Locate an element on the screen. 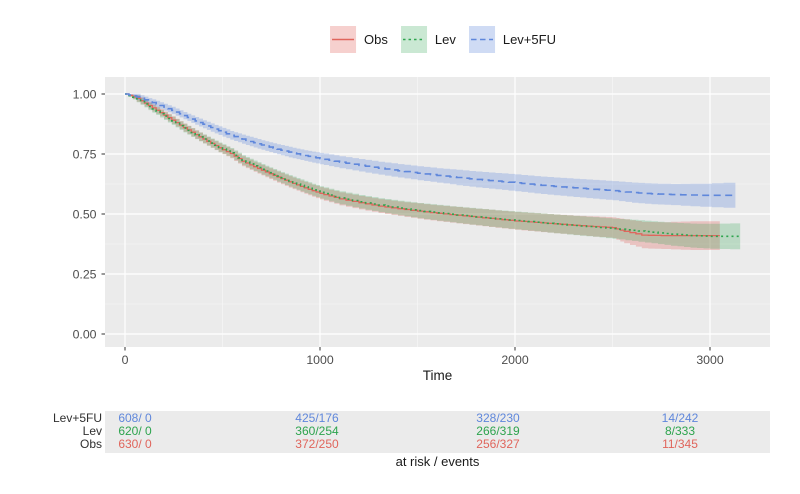 The image size is (800, 494). risk-row-label: Lev is located at coordinates (92, 431).